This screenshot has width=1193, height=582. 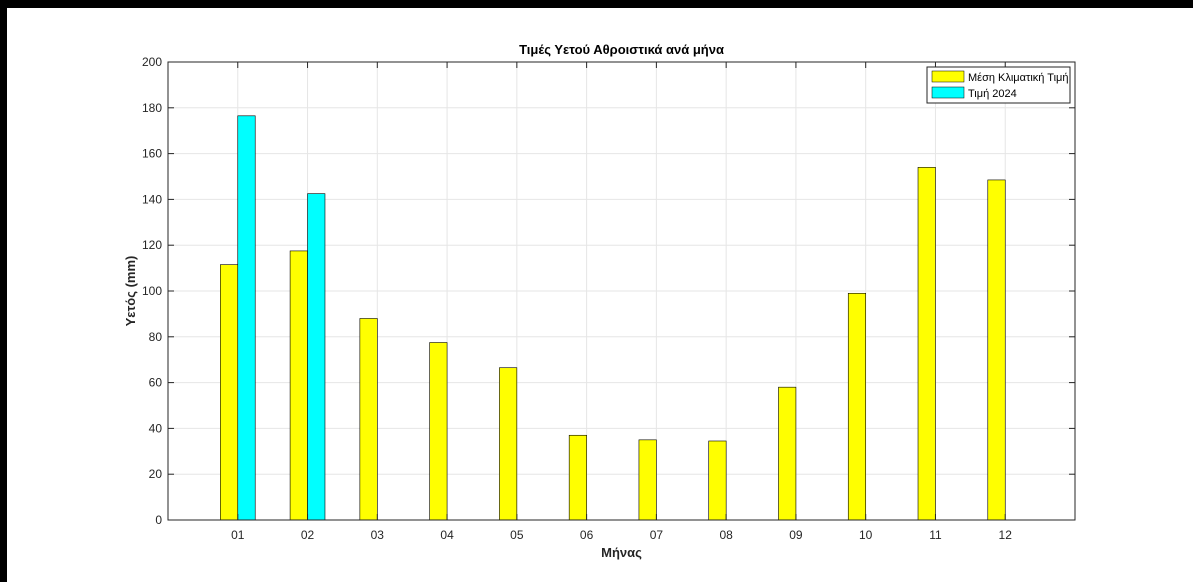 What do you see at coordinates (152, 108) in the screenshot?
I see `y-tick-label: 180` at bounding box center [152, 108].